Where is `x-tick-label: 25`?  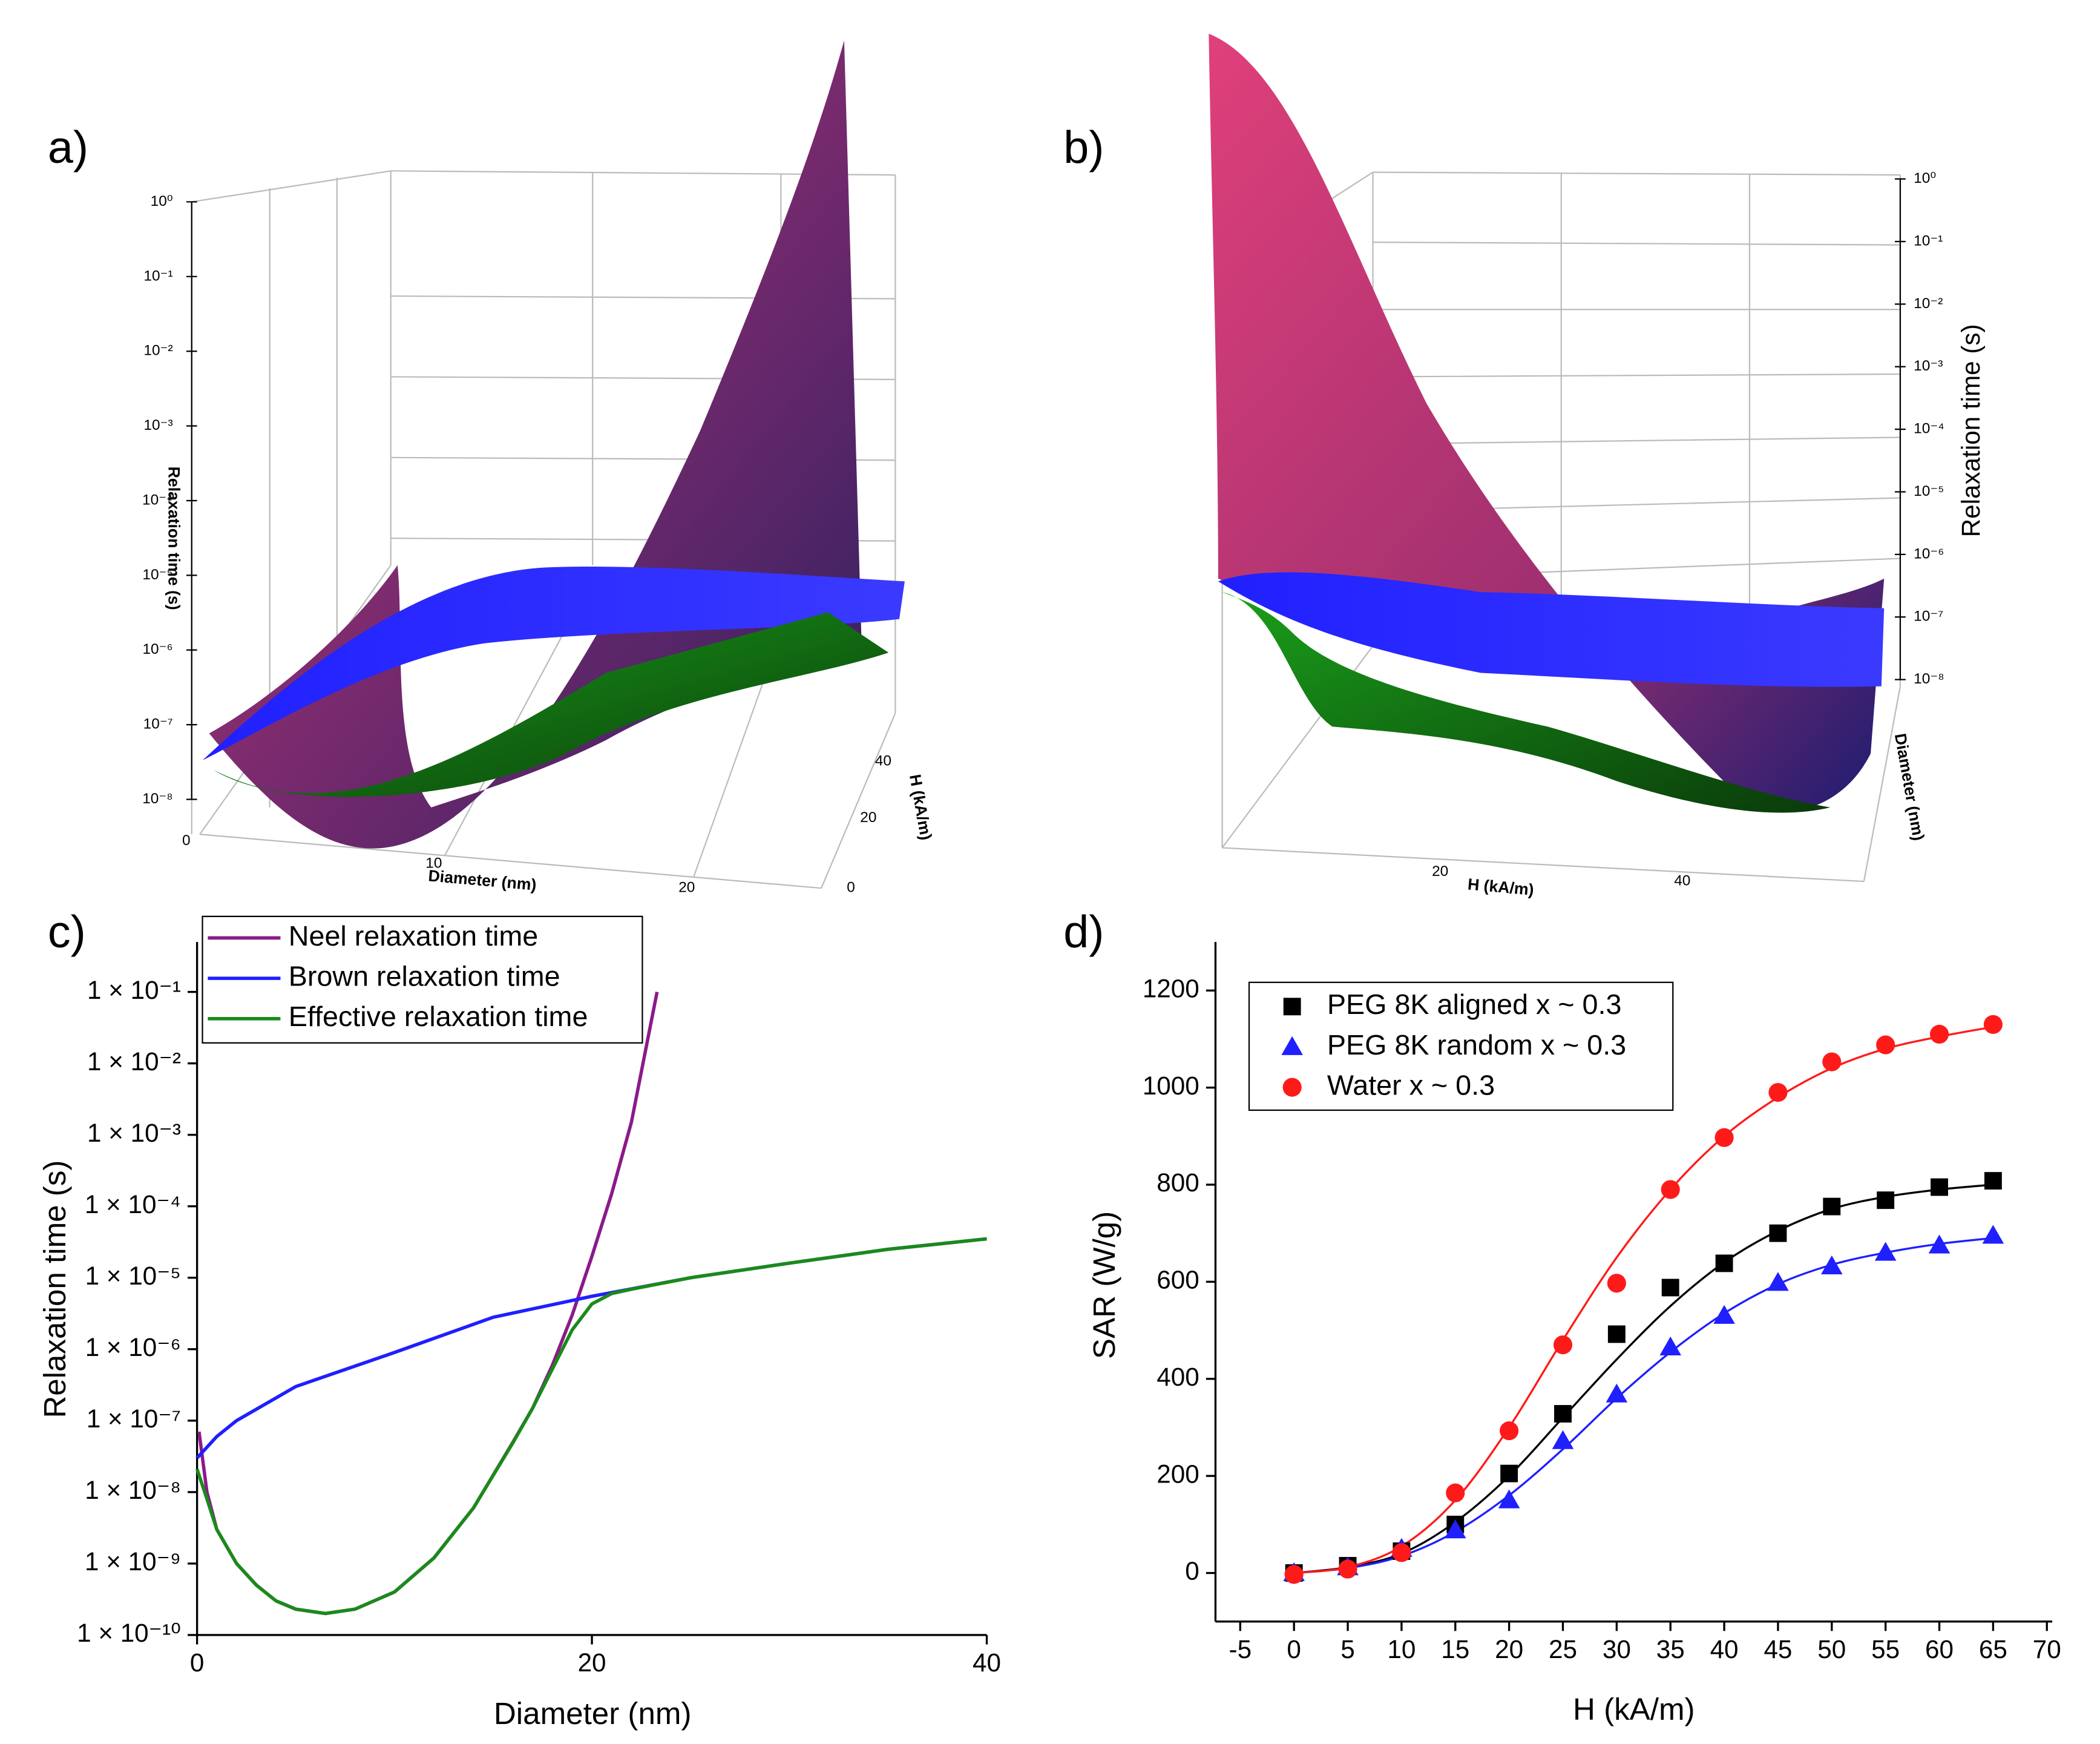
x-tick-label: 25 is located at coordinates (1563, 1649).